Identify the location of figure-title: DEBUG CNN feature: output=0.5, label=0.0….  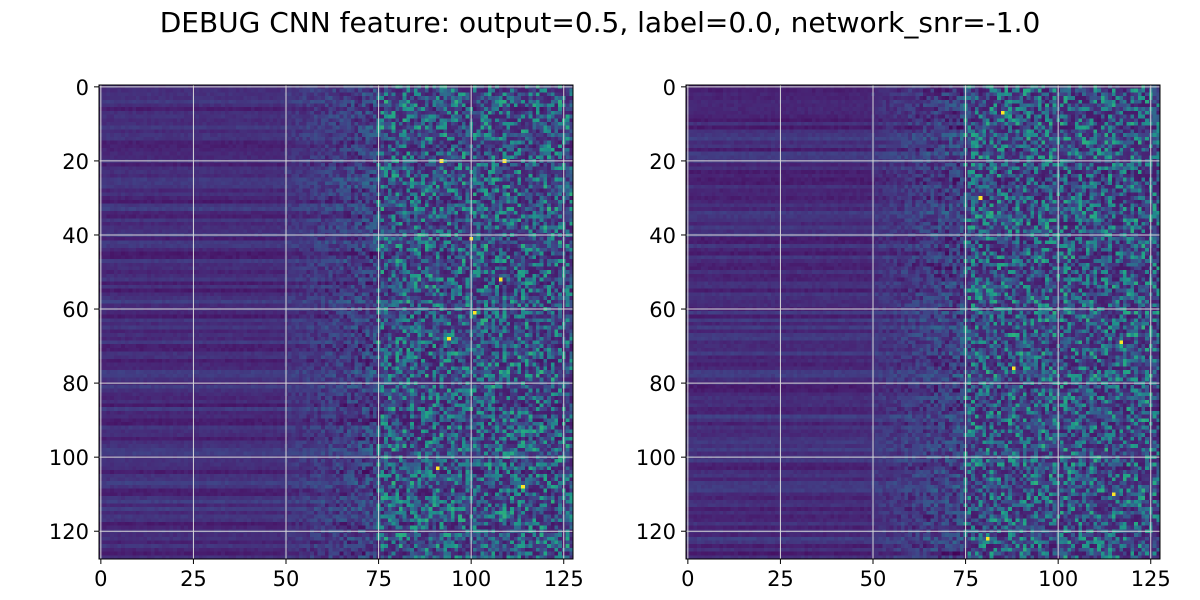
(600, 22).